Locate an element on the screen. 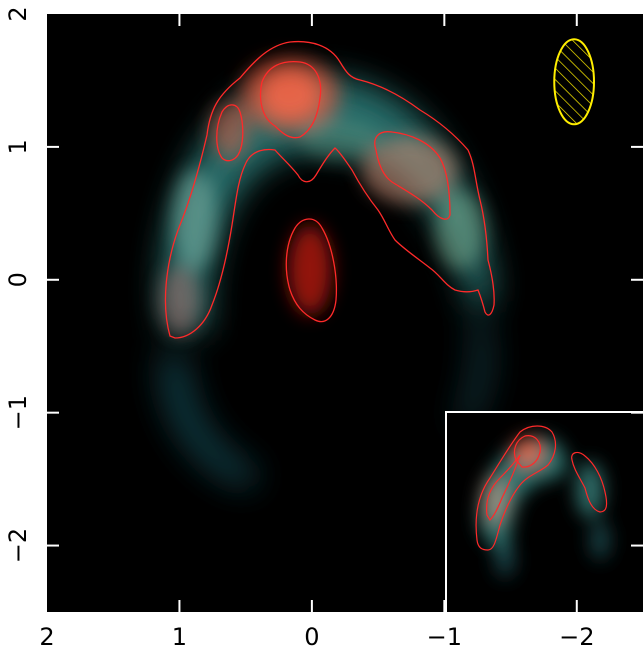  x-tick-label: −1 is located at coordinates (444, 636).